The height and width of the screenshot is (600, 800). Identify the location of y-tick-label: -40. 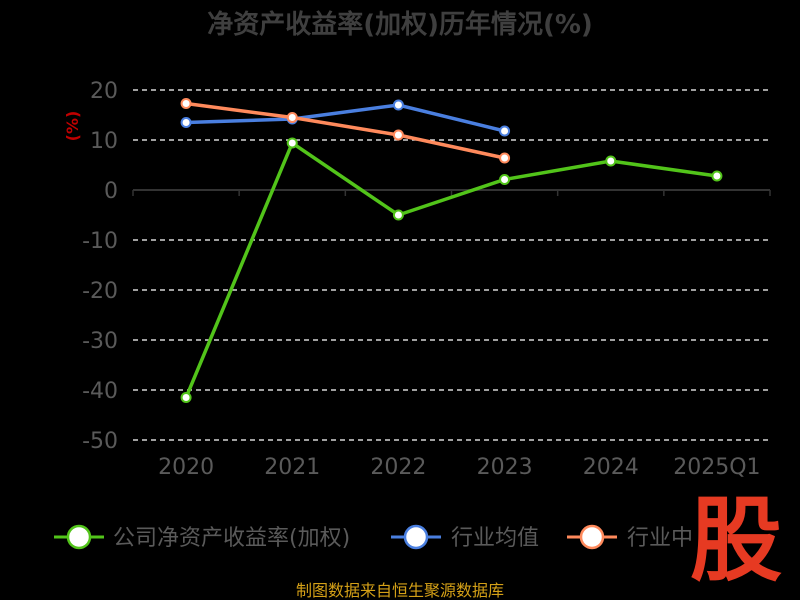
(100, 391).